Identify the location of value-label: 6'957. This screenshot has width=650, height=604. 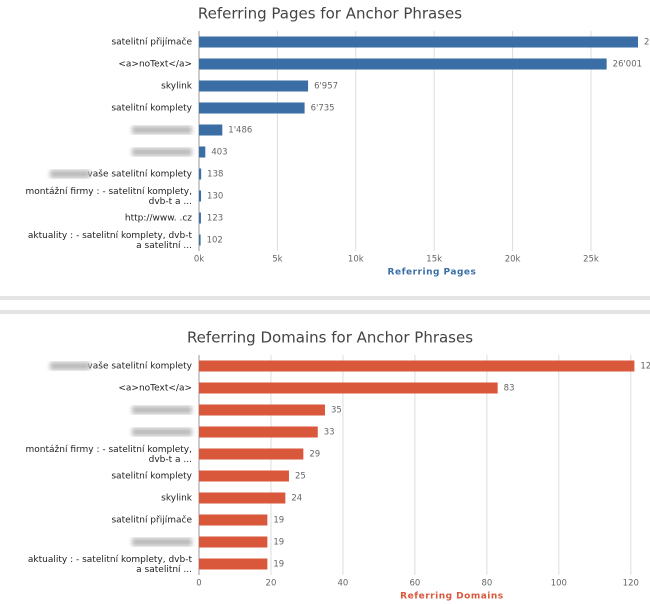
(326, 87).